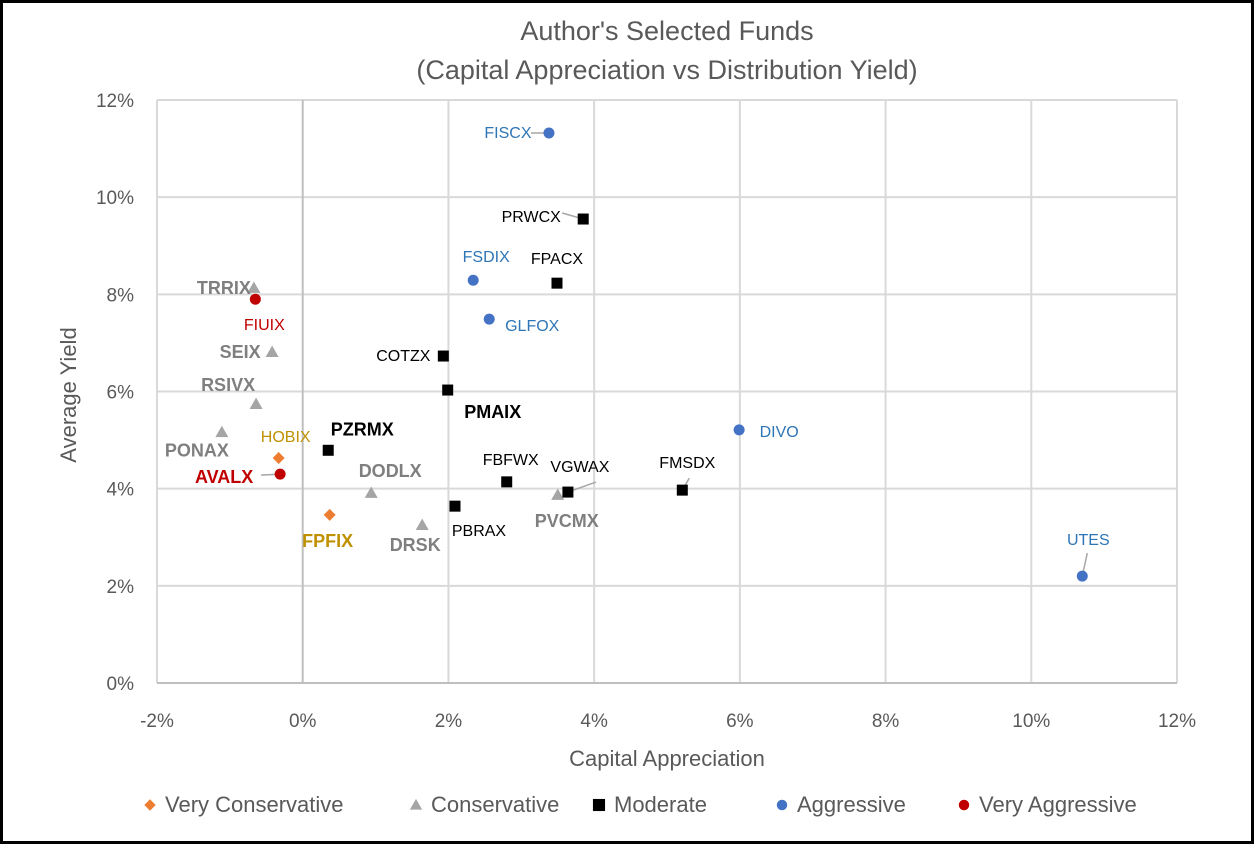 This screenshot has width=1254, height=844. I want to click on label-fbfwx: FBFWX, so click(511, 460).